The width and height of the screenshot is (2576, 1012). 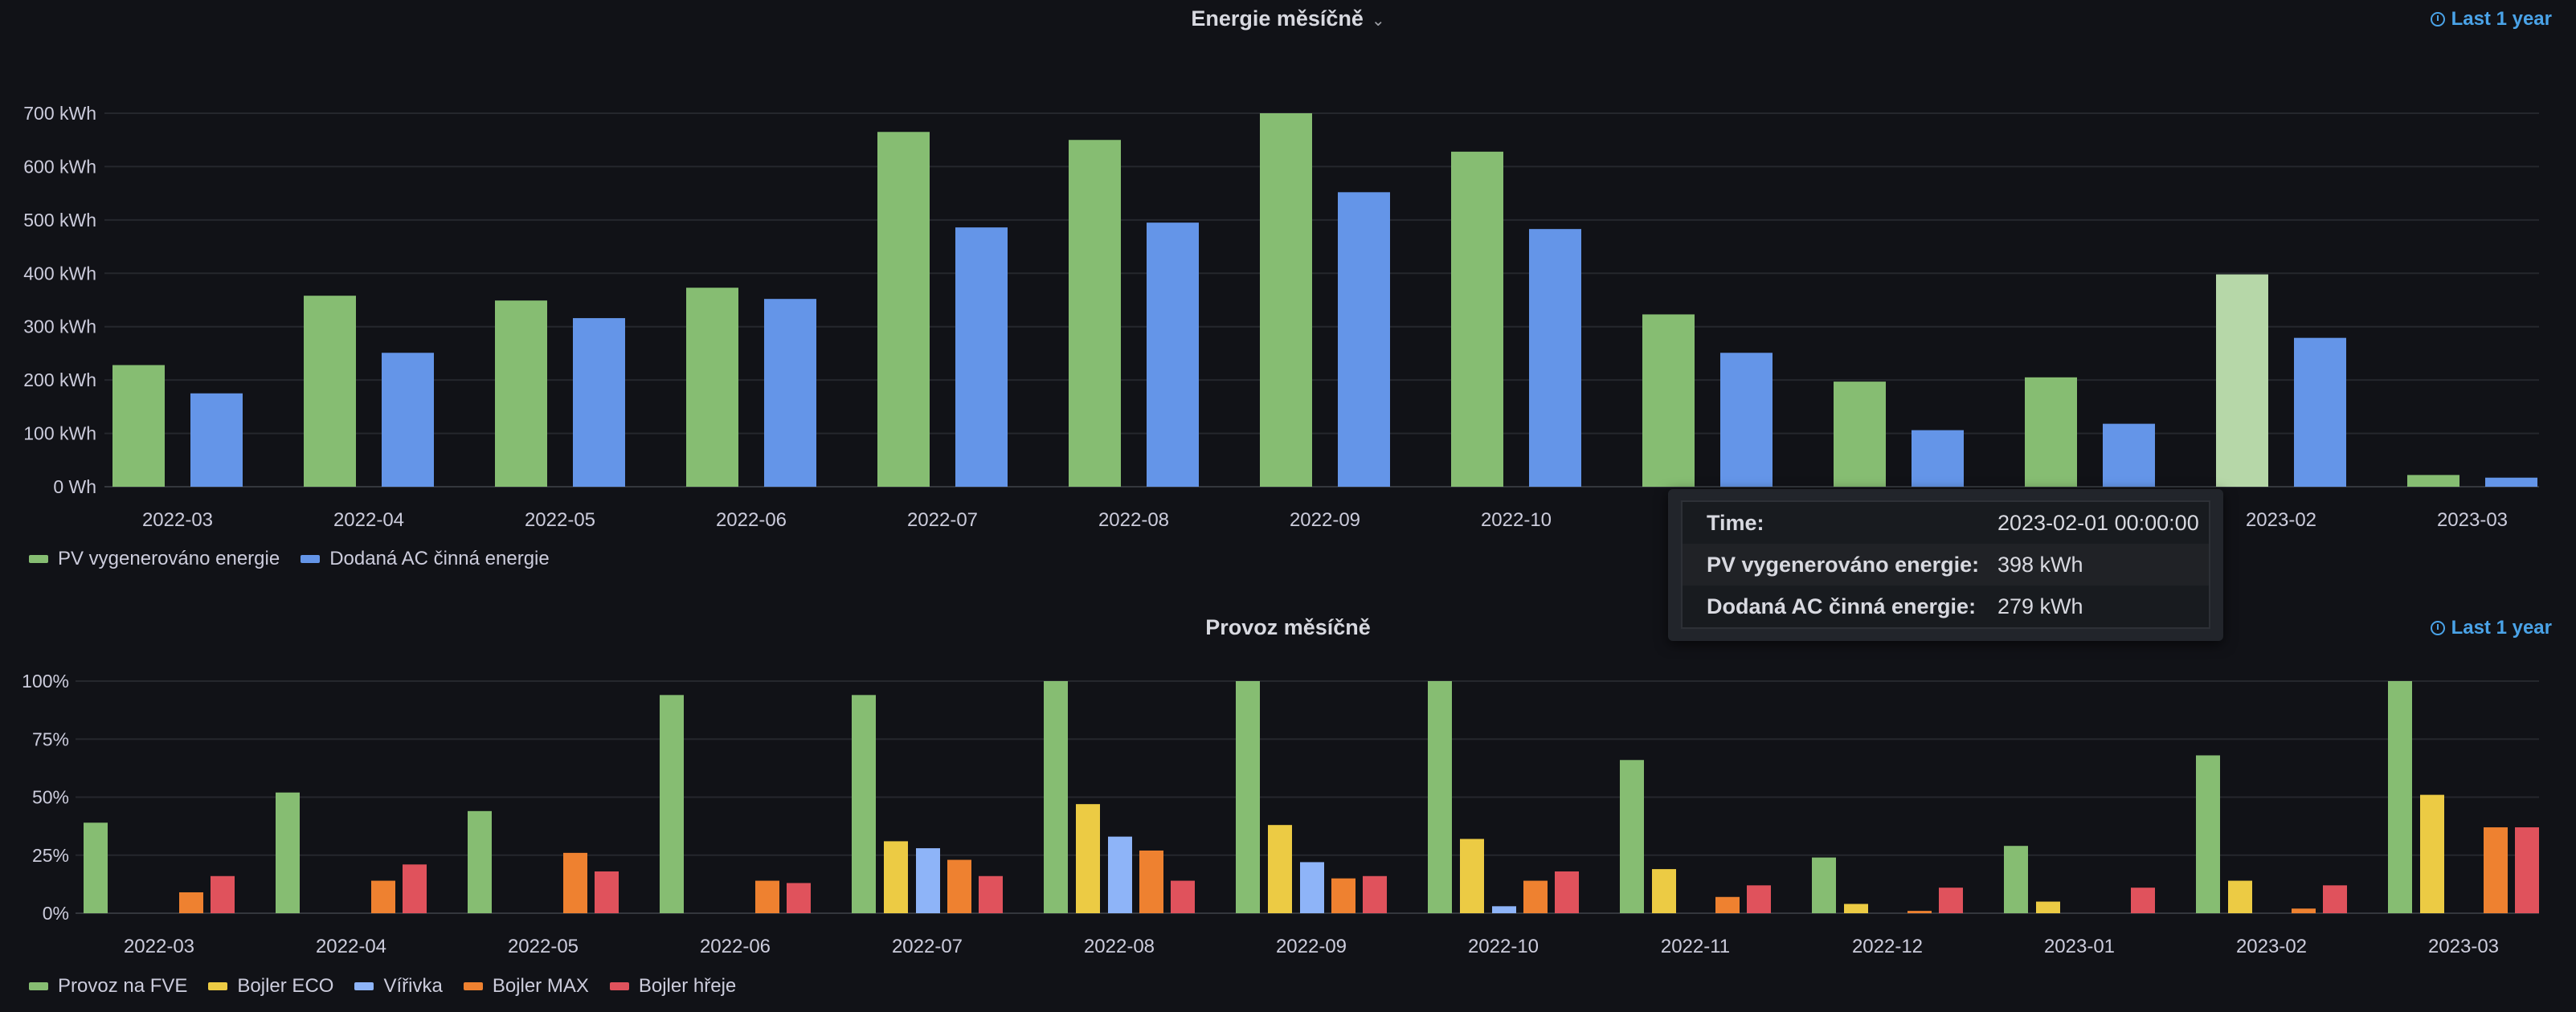 What do you see at coordinates (672, 986) in the screenshot?
I see `legend-item-bojler-hreje: Bojler hřeje` at bounding box center [672, 986].